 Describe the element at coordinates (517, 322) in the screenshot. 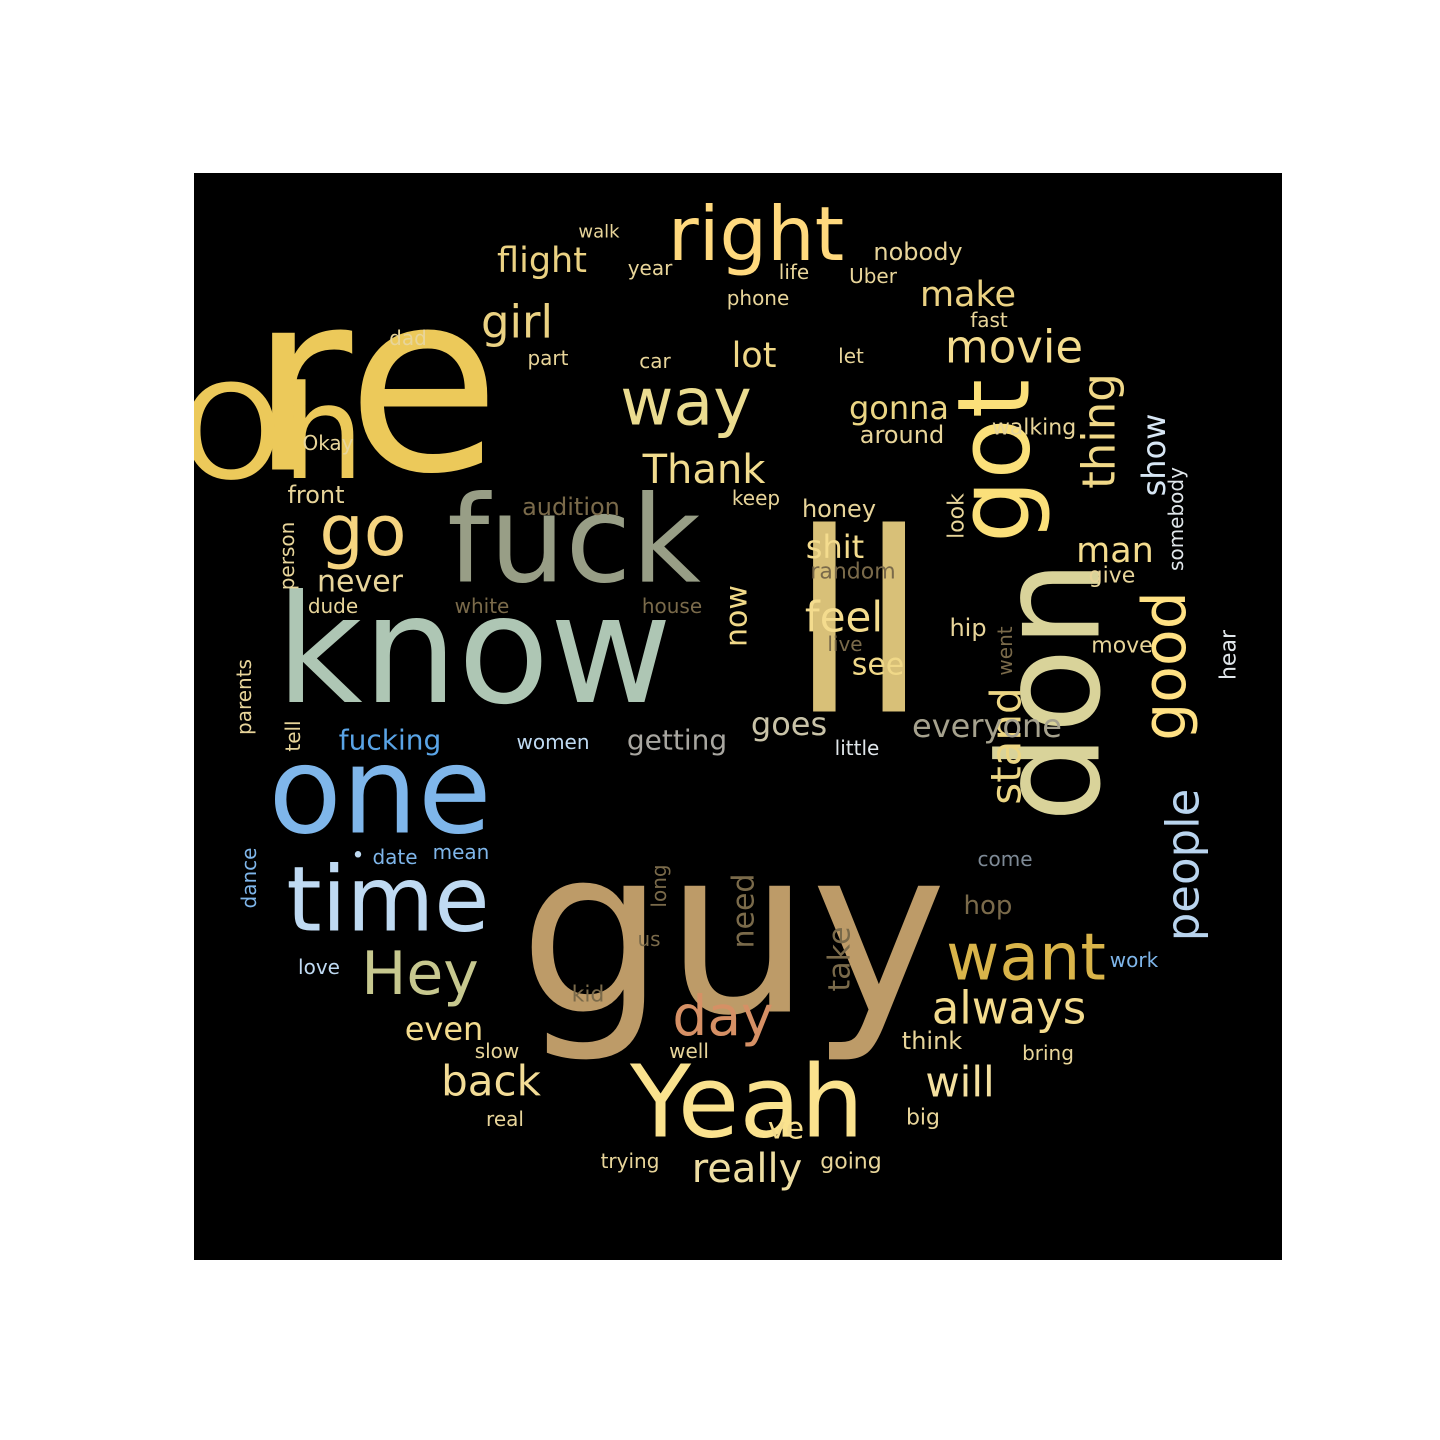

I see `word-girl: girl` at that location.